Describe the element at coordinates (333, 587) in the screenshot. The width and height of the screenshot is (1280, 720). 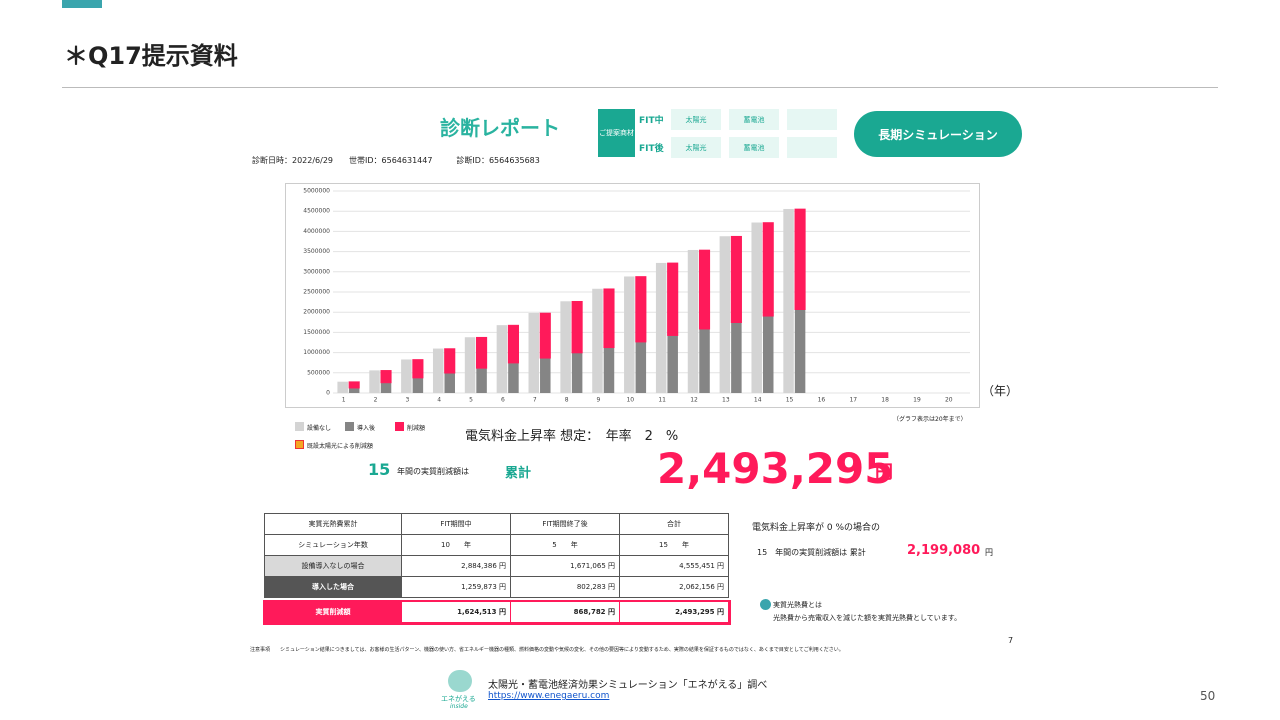
I see `table-cell: 導入した場合` at that location.